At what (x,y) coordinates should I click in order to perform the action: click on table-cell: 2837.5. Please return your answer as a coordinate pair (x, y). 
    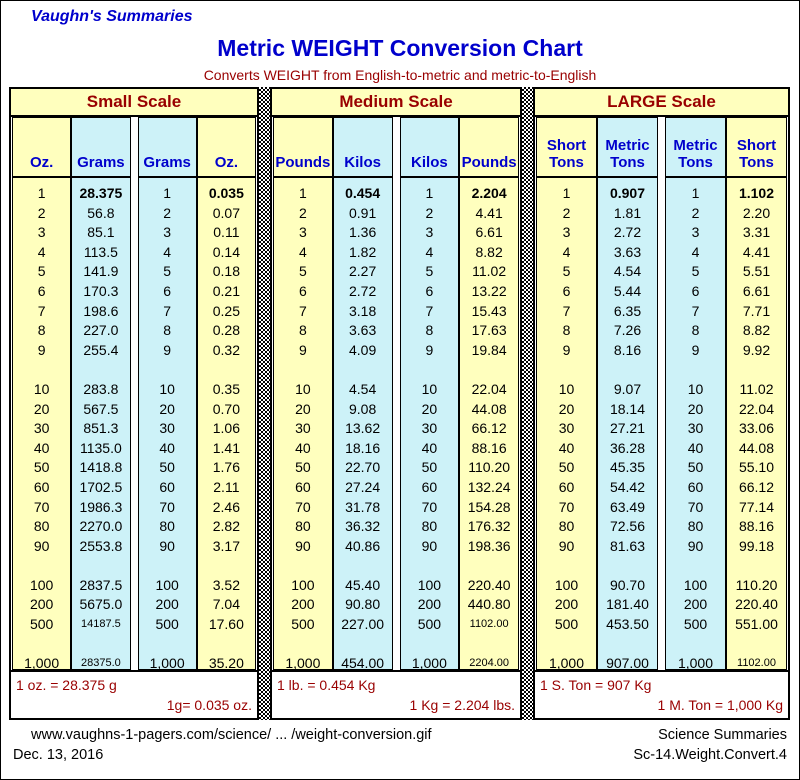
    Looking at the image, I should click on (101, 584).